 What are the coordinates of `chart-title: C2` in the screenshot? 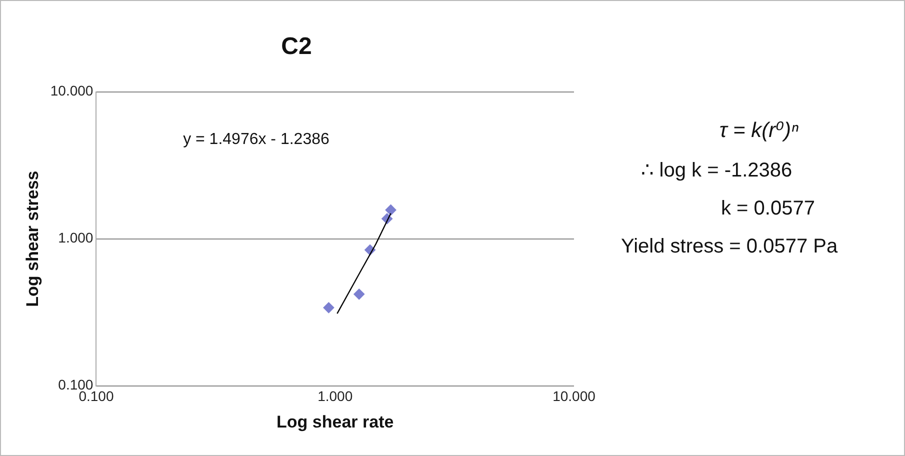 It's located at (296, 46).